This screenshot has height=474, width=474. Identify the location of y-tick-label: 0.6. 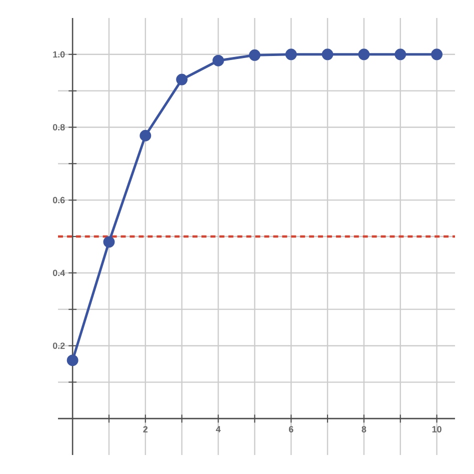
(58, 200).